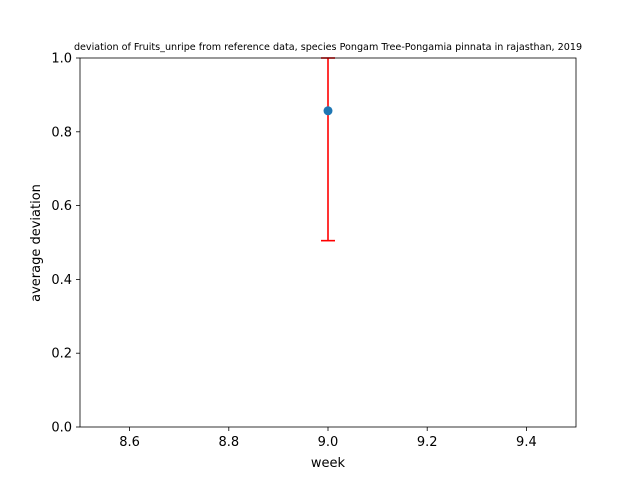 This screenshot has width=640, height=480. I want to click on x-tick-label: 9.4, so click(526, 442).